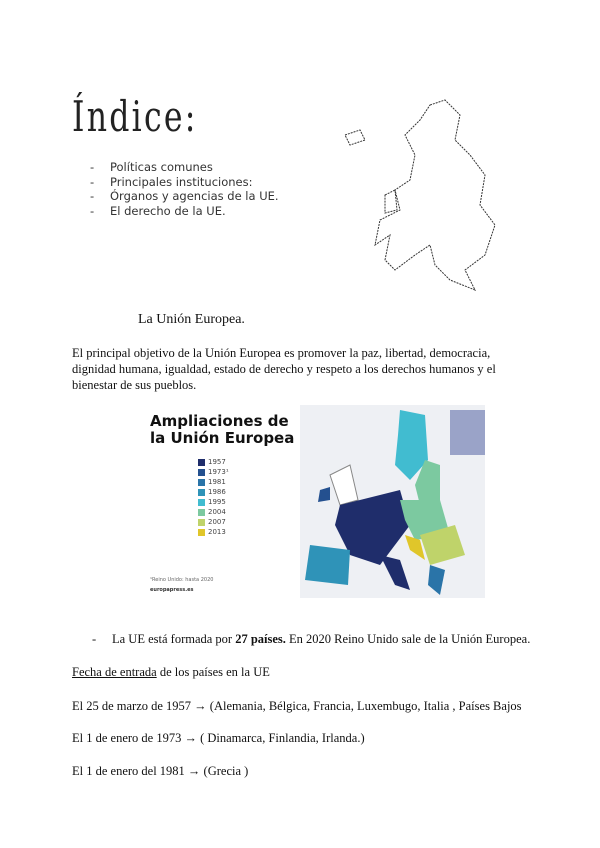 This screenshot has width=600, height=848. I want to click on figure-footnote: ¹Reino Unido: hasta 2020, so click(182, 580).